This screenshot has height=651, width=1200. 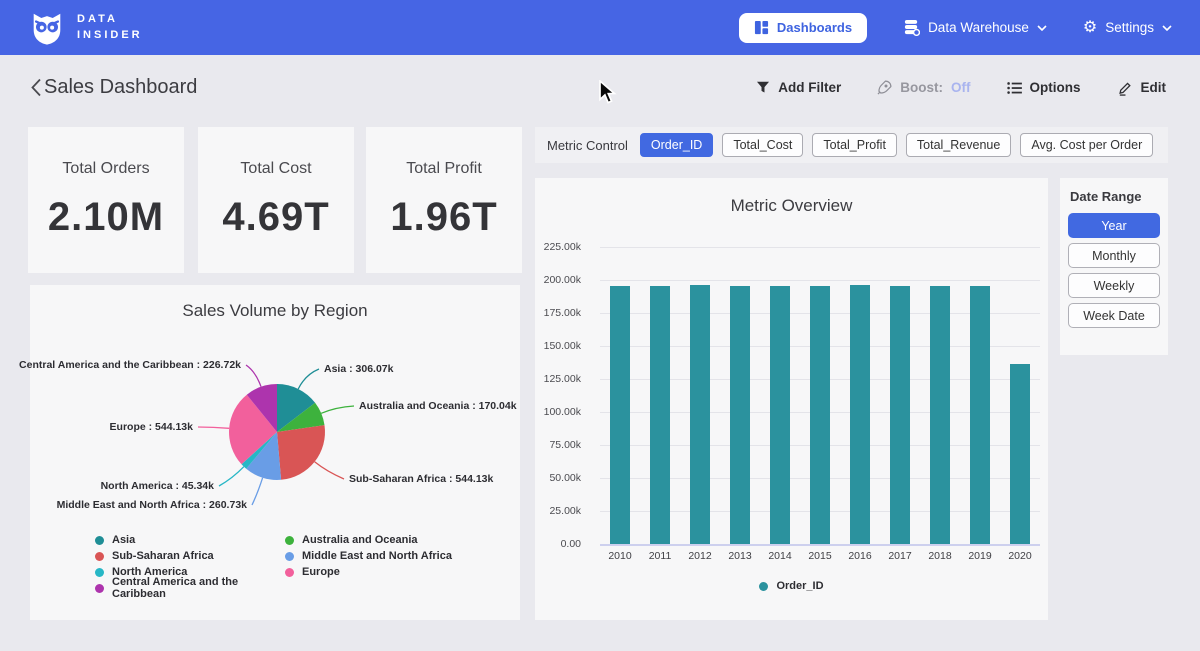 I want to click on options-button: Options, so click(x=1044, y=87).